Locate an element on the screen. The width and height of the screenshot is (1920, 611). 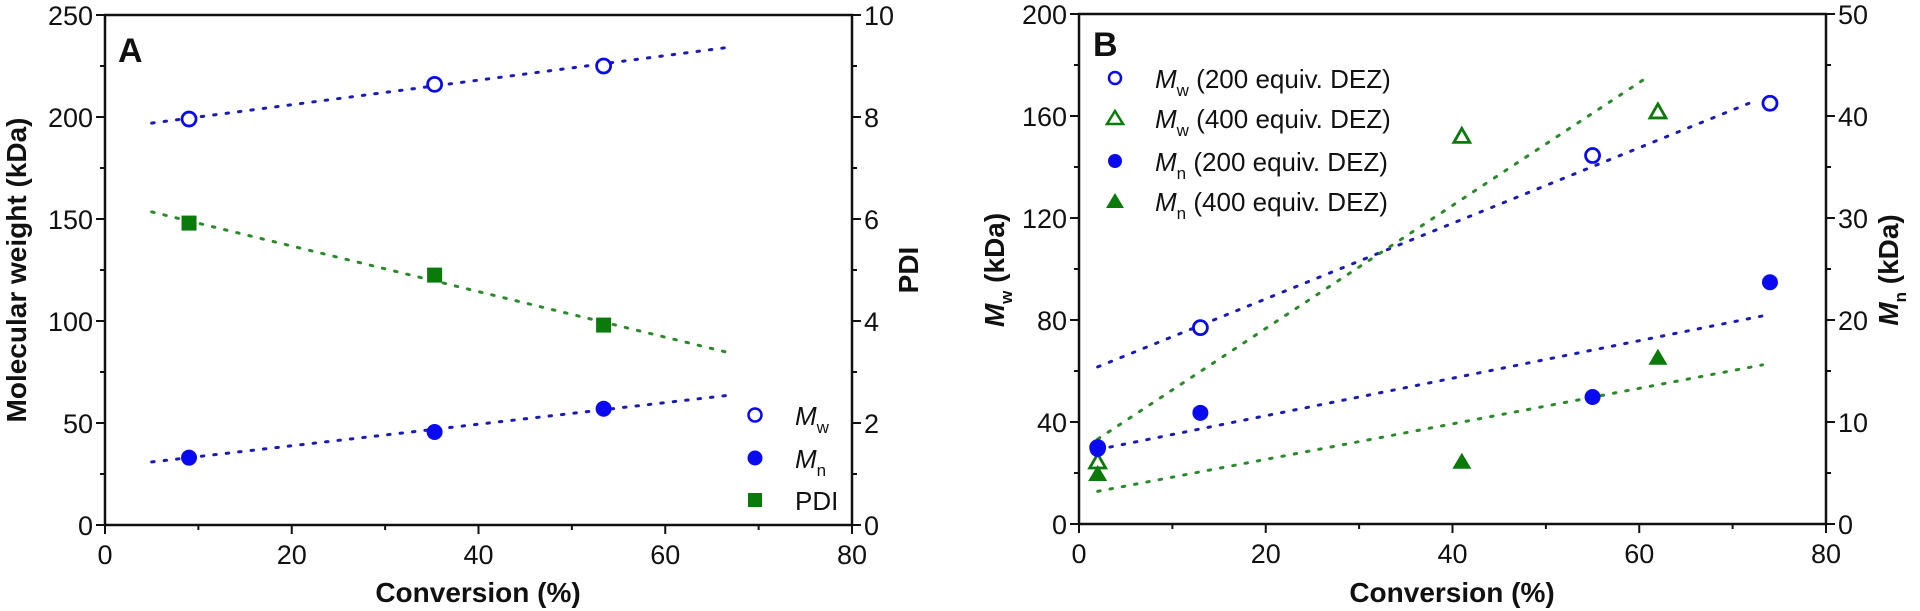
y-tick-label: 160 is located at coordinates (1044, 117).